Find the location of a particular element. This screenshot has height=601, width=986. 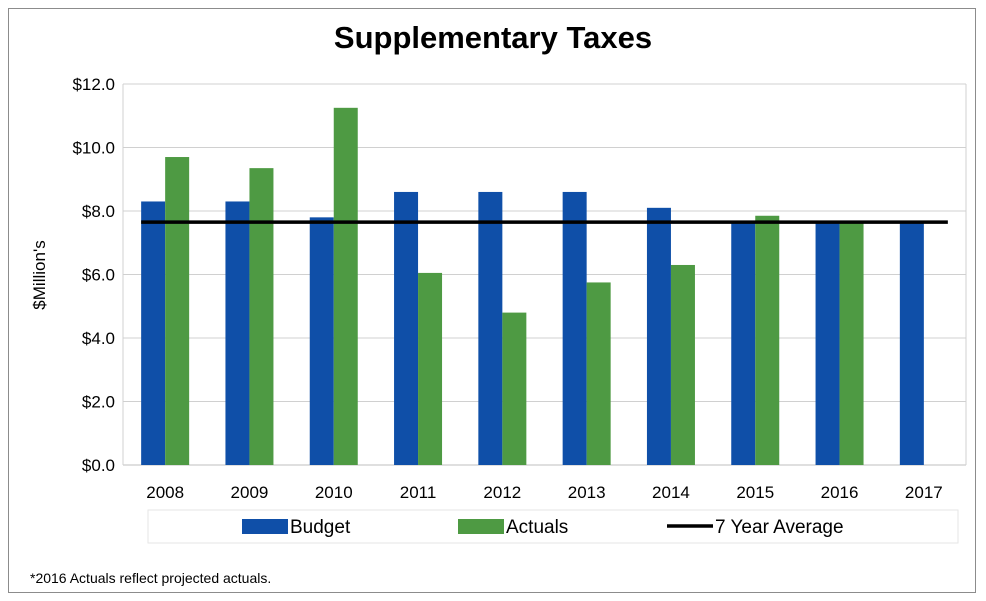

bar-budget-2014 is located at coordinates (658, 336).